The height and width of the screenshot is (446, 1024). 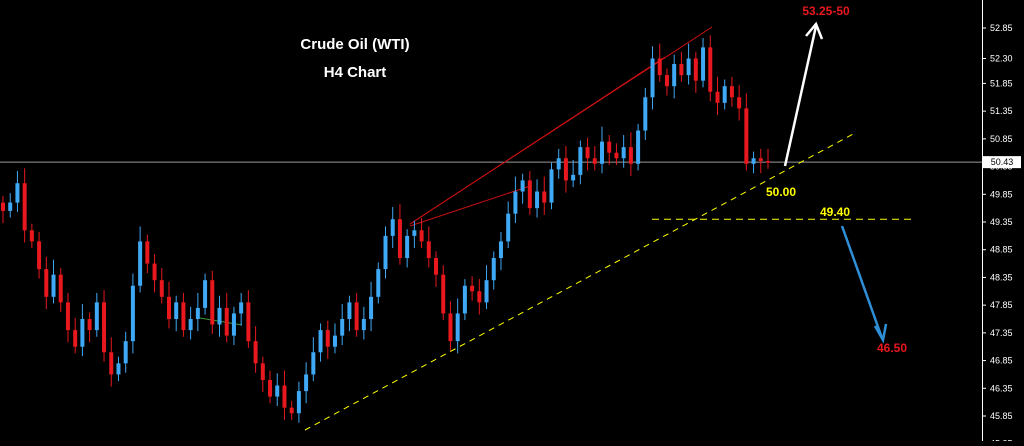 I want to click on y-tick-label: 46.35, so click(x=1001, y=388).